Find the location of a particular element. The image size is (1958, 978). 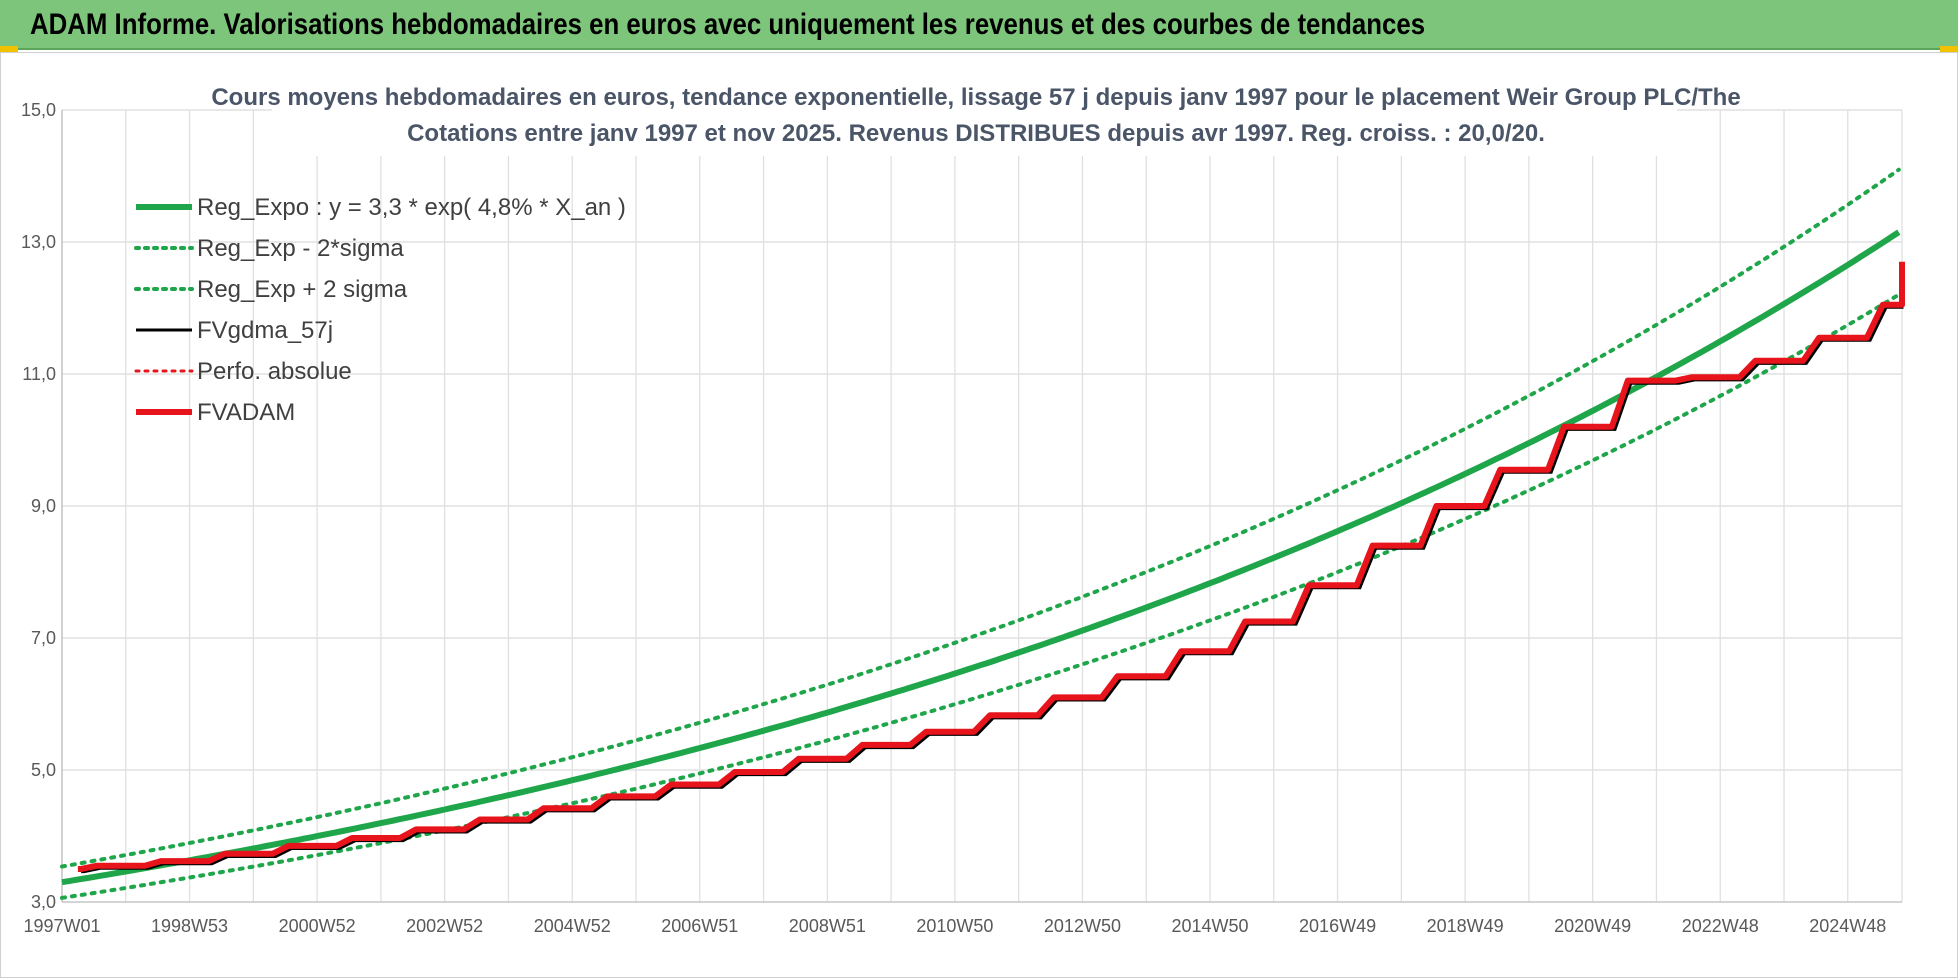

legend-label: FVADAM is located at coordinates (246, 412).